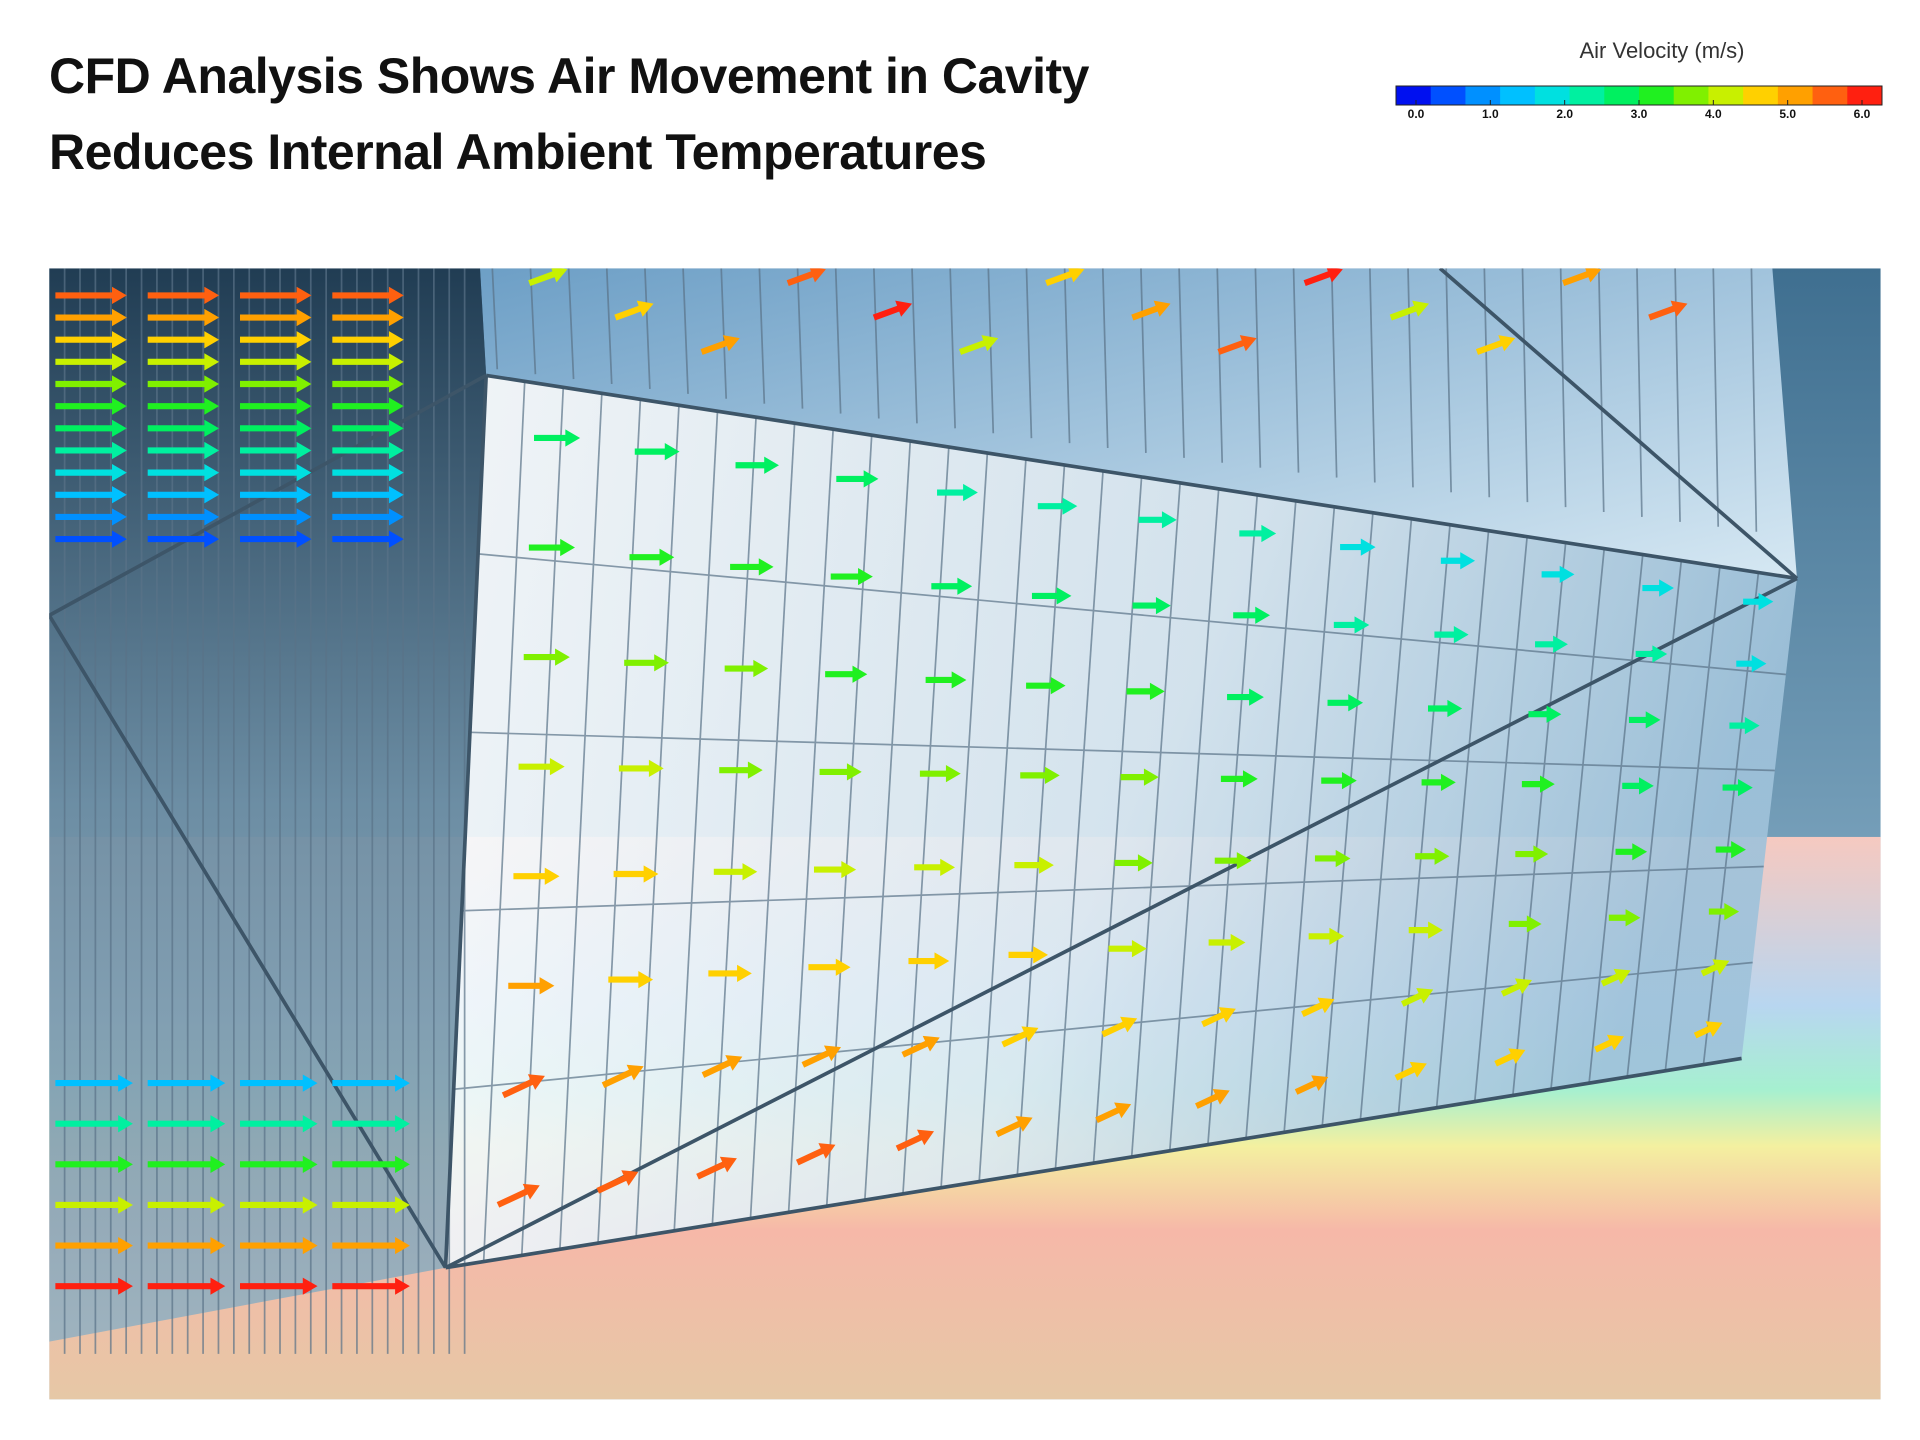  I want to click on transom, so click(1131, 614).